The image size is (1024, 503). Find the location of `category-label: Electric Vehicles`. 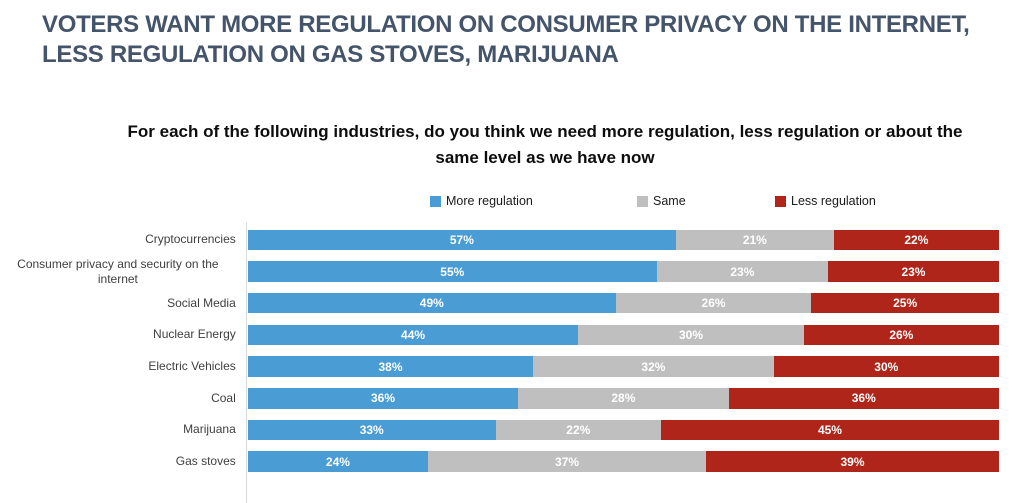

category-label: Electric Vehicles is located at coordinates (192, 366).